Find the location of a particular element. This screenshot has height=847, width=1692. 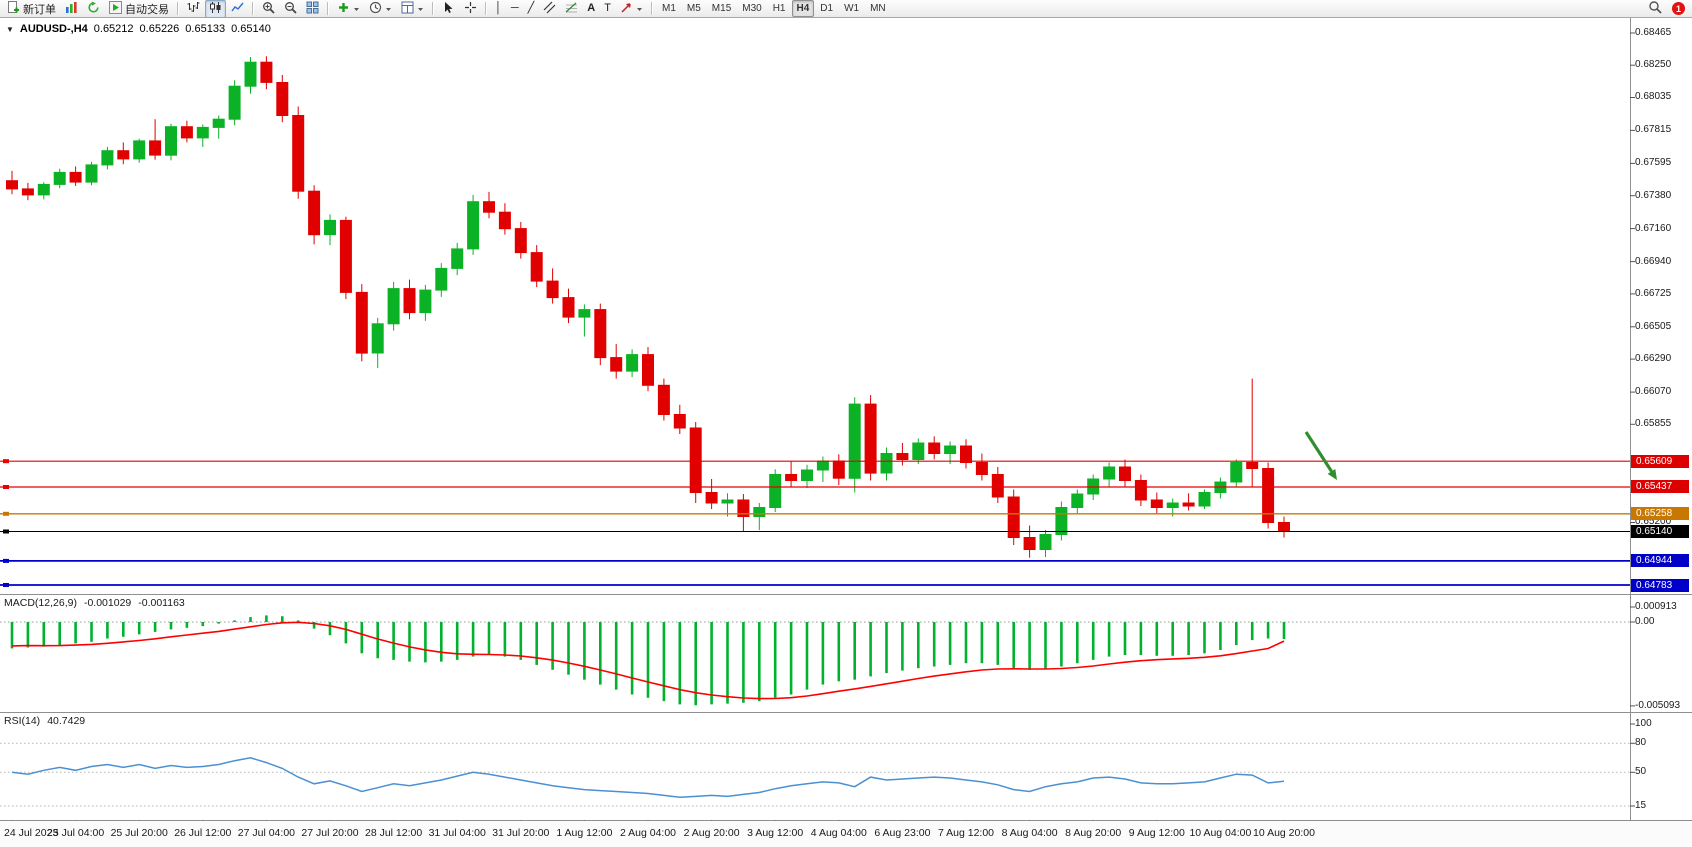

macd-label: MACD(12,26,9) -0.001029 -0.001163 is located at coordinates (94, 603).